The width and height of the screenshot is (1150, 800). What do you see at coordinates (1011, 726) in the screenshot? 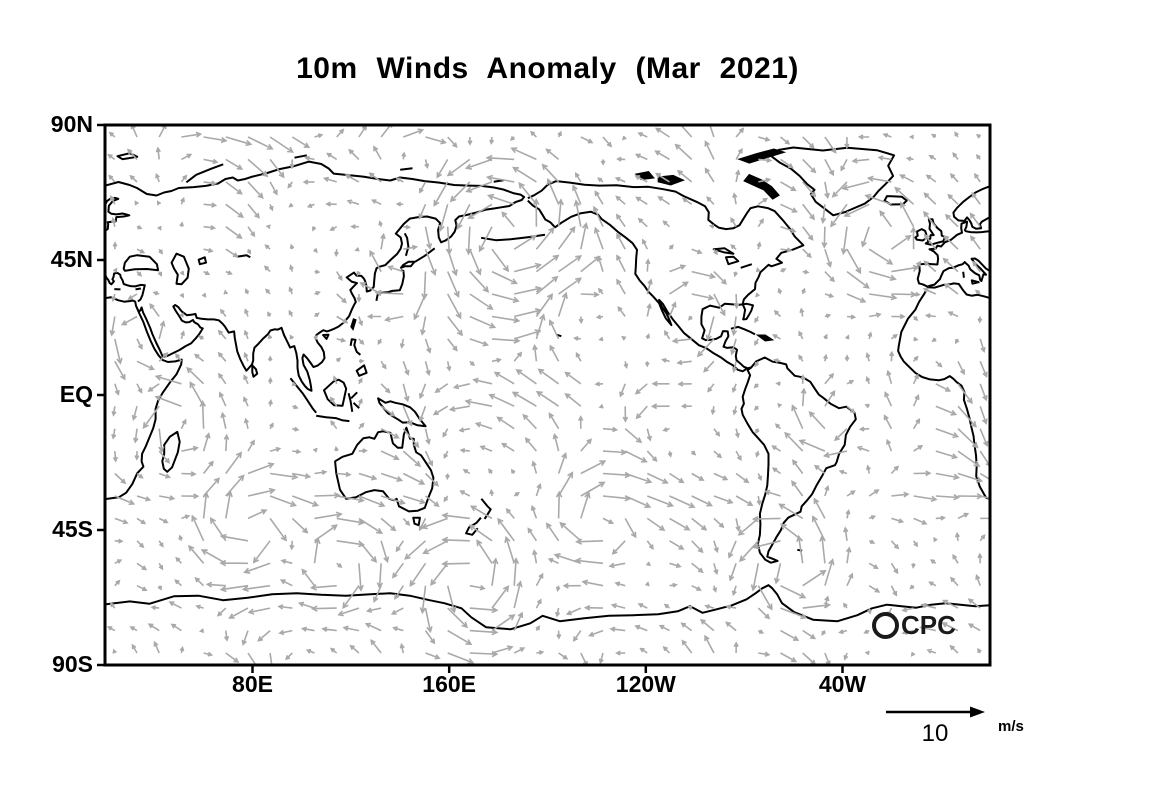
I see `reference-vector-units: m/s` at bounding box center [1011, 726].